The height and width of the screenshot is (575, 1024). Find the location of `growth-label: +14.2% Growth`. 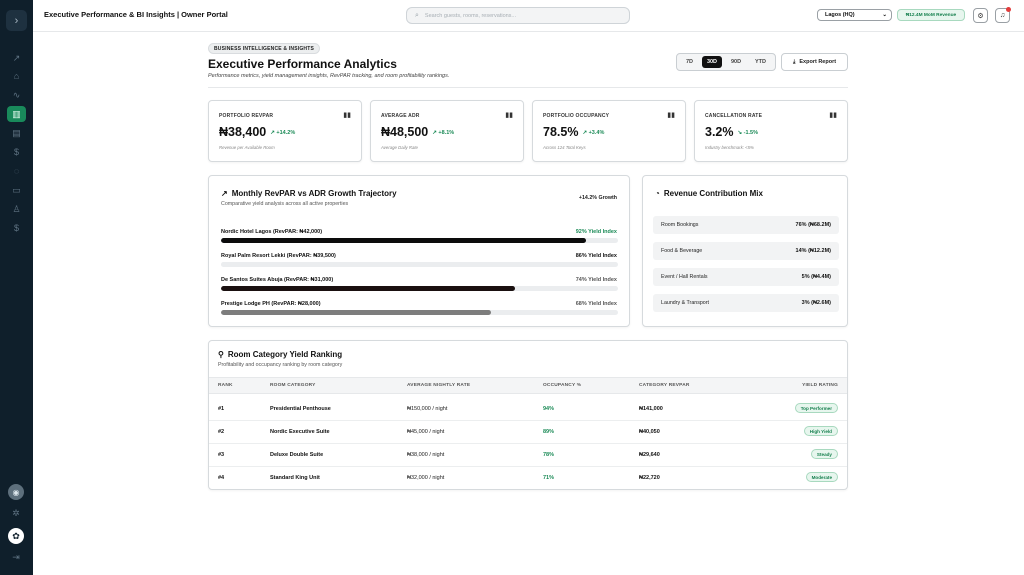

growth-label: +14.2% Growth is located at coordinates (597, 198).